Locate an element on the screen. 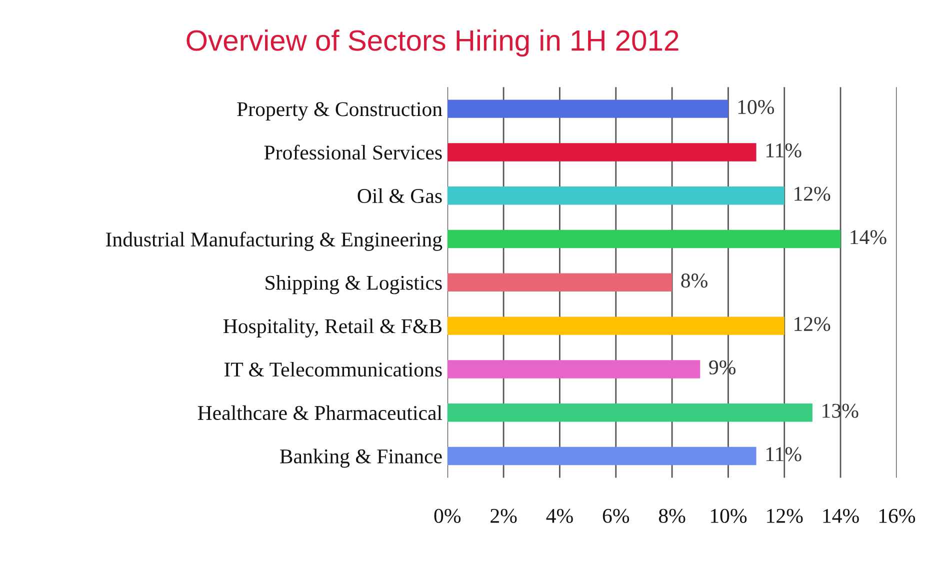  y-tick-label: Oil & Gas is located at coordinates (400, 196).